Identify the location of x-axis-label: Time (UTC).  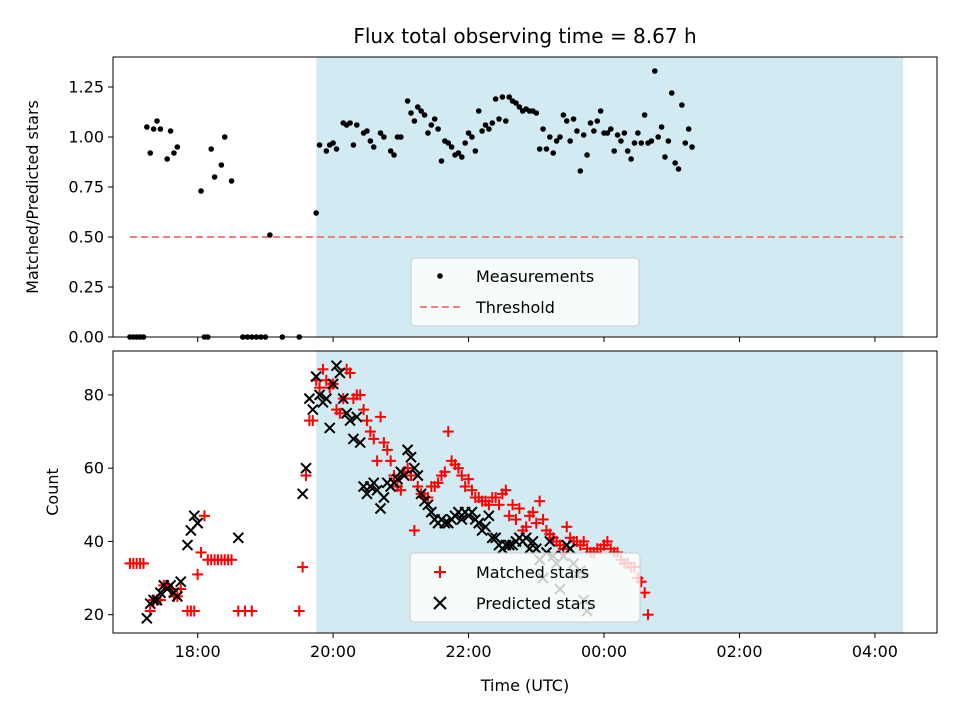
(524, 685).